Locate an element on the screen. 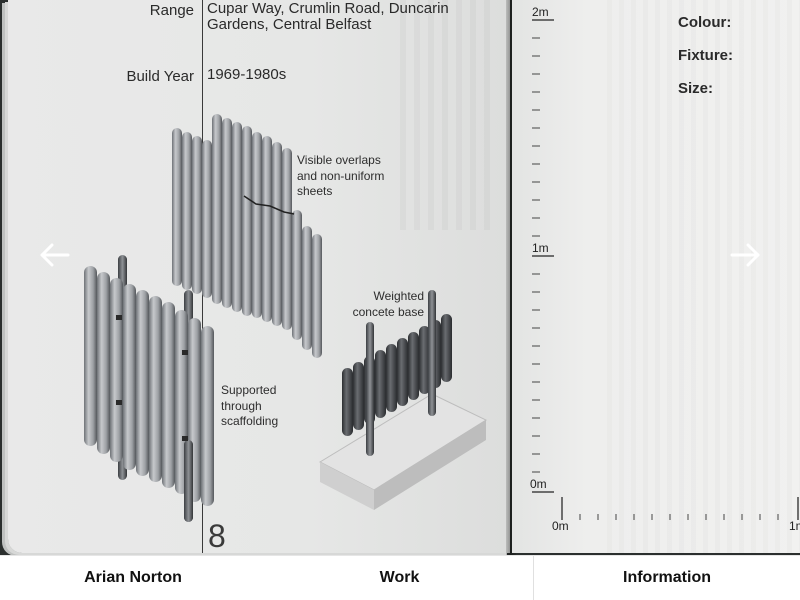 This screenshot has width=800, height=600. annotation-scaffolding: Supported through scaffolding is located at coordinates (249, 406).